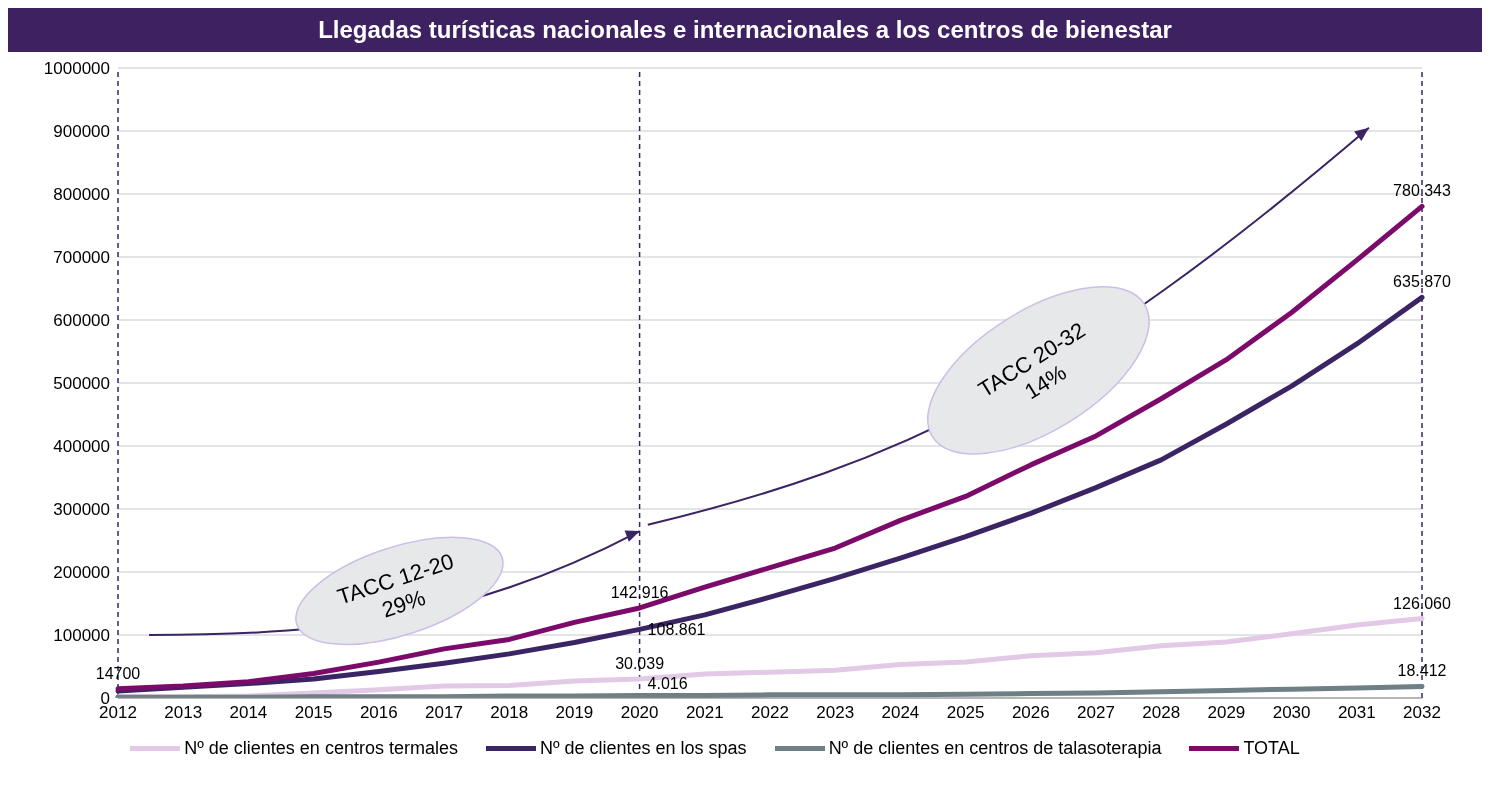 This screenshot has width=1490, height=785. Describe the element at coordinates (770, 713) in the screenshot. I see `x-tick-label: 2022` at that location.